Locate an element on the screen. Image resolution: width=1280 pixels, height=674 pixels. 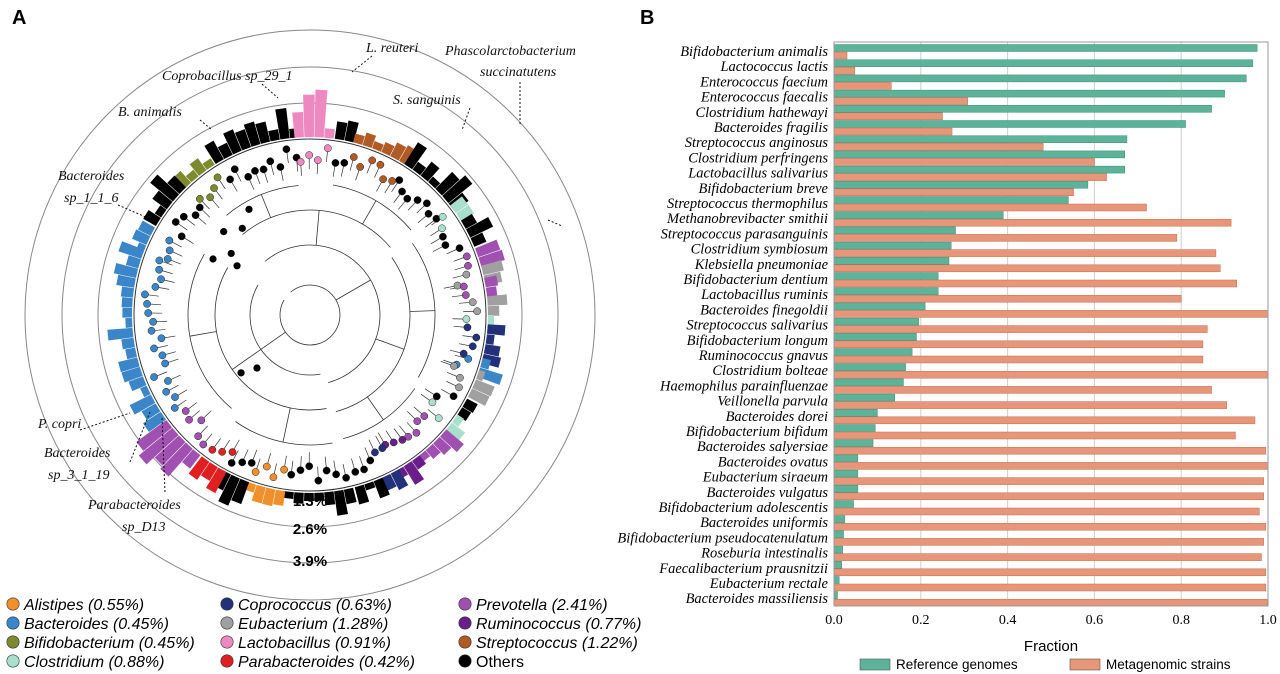
category-label: Eubacterium siraeum is located at coordinates (765, 478).